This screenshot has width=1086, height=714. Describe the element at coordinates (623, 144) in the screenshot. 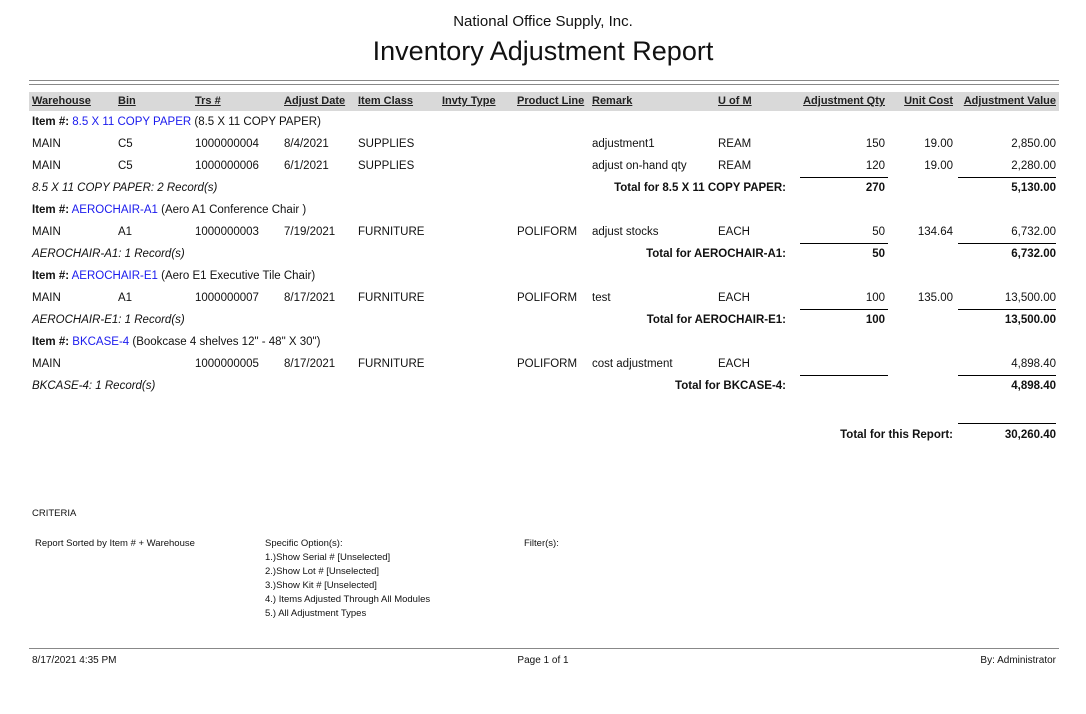

I see `cell-remark: adjustment1` at that location.